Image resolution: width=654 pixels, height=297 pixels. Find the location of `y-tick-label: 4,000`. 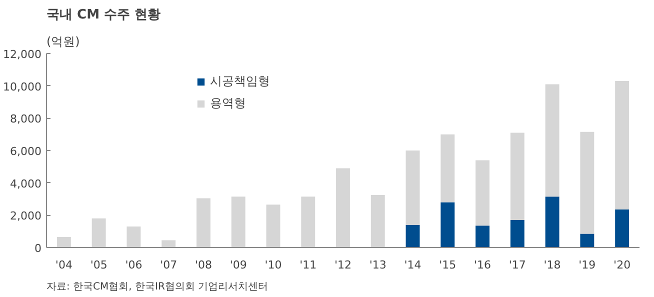

y-tick-label: 4,000 is located at coordinates (26, 183).